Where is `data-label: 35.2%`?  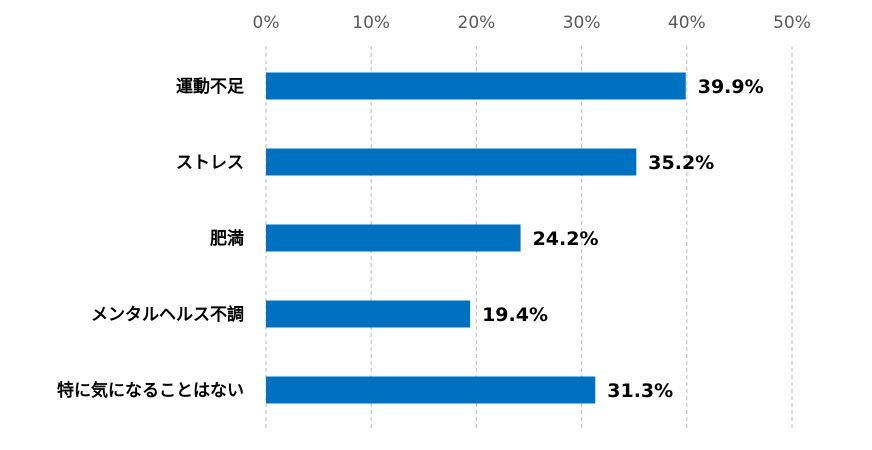
data-label: 35.2% is located at coordinates (681, 163).